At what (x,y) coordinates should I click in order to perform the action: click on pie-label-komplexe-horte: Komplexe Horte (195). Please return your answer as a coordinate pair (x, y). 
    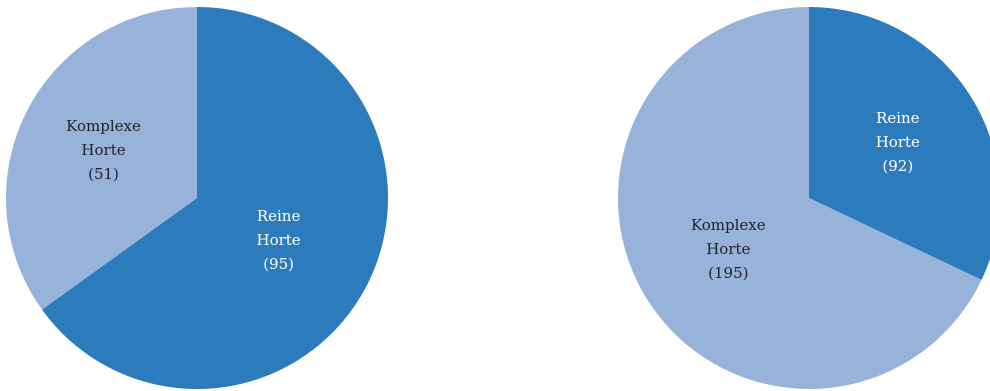
    Looking at the image, I should click on (728, 249).